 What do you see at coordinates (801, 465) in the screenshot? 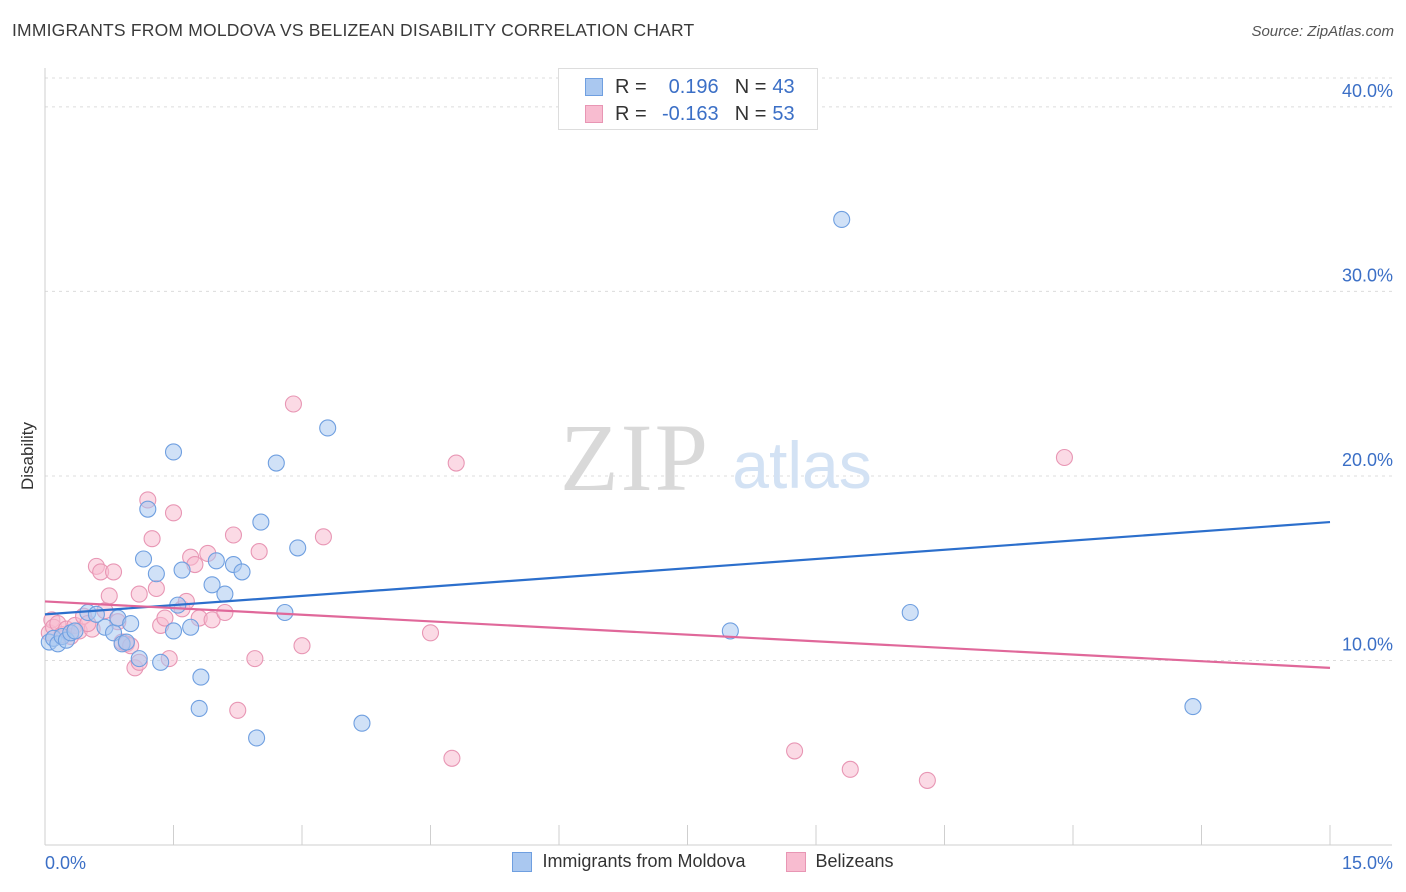
I see `watermark-atlas: atlas` at bounding box center [801, 465].